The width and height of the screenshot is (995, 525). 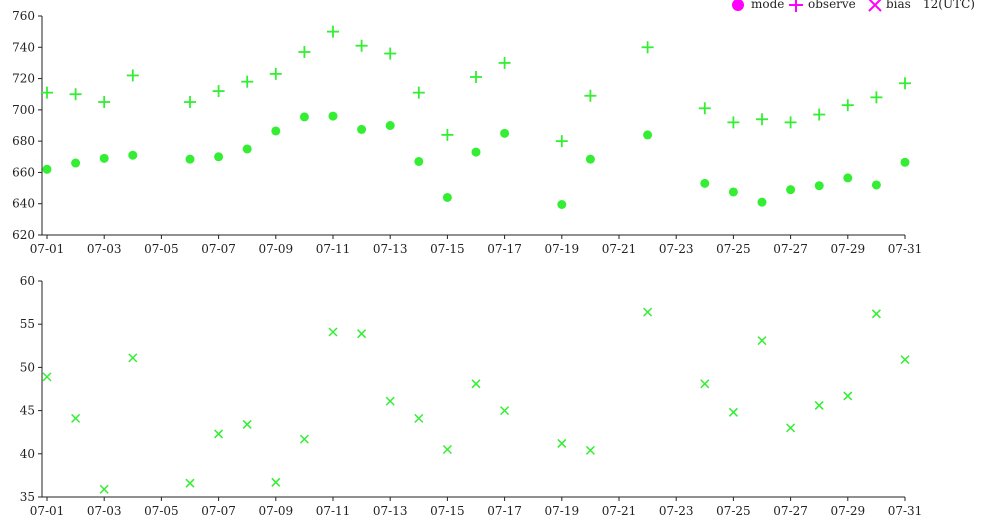 What do you see at coordinates (23, 172) in the screenshot?
I see `upper-y-tick-label: 660` at bounding box center [23, 172].